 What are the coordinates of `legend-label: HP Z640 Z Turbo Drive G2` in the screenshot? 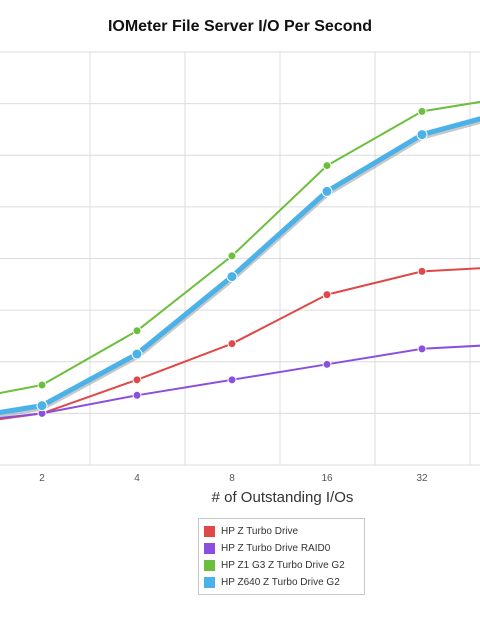 It's located at (280, 582).